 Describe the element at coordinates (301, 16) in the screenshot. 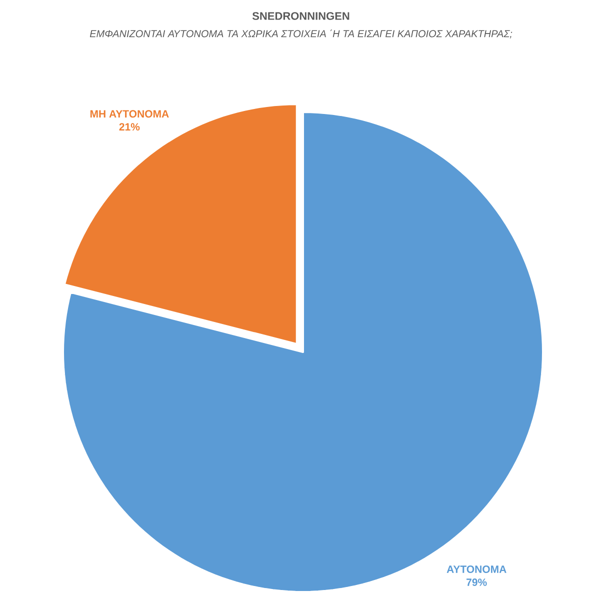

I see `chart-title: SNEDRONNINGEN` at that location.